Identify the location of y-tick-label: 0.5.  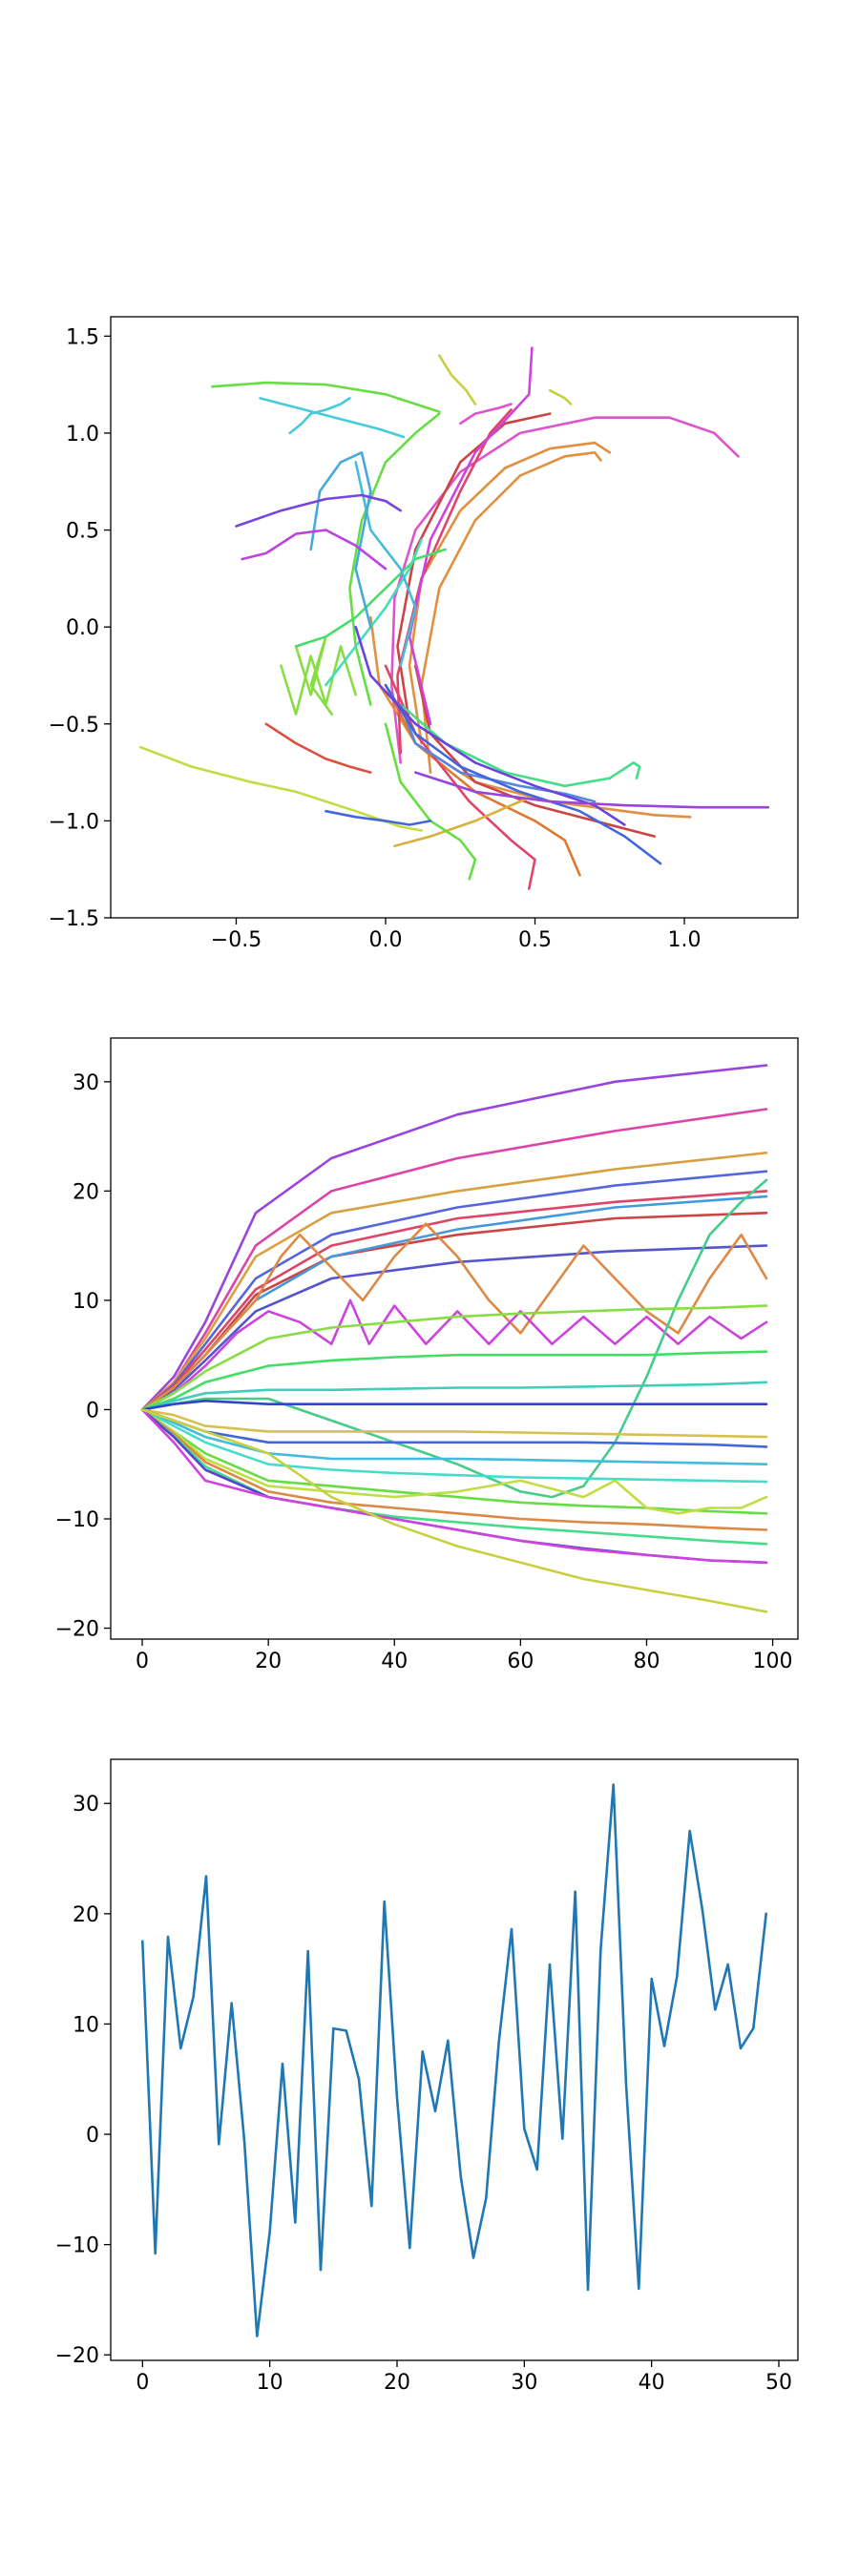
(82, 532).